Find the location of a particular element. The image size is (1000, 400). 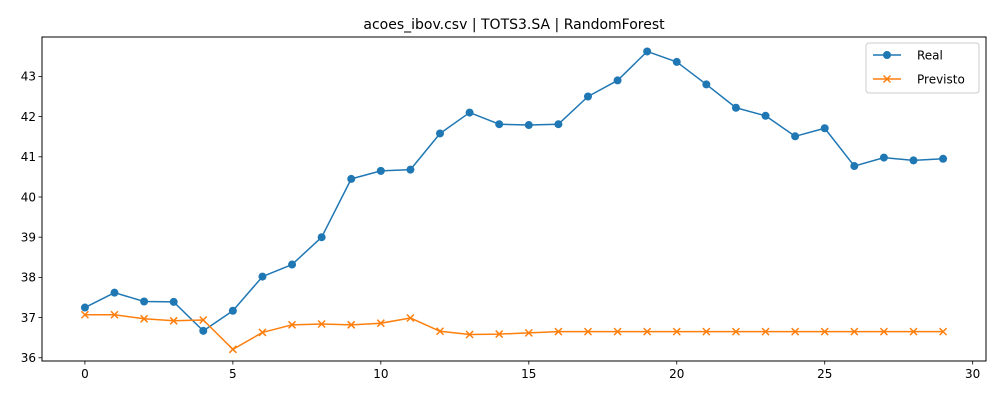

x-tick-label: 0 is located at coordinates (85, 374).